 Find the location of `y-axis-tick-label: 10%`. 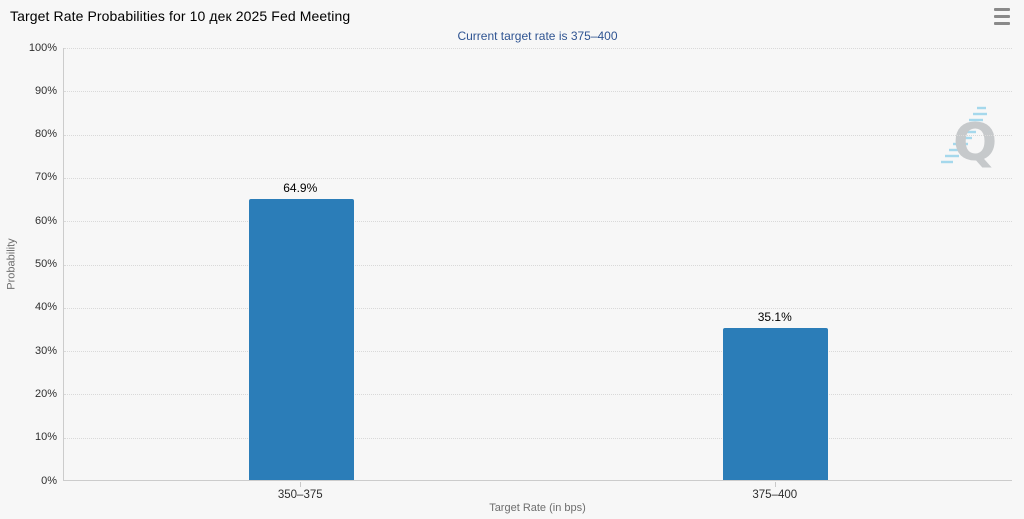

y-axis-tick-label: 10% is located at coordinates (45, 437).